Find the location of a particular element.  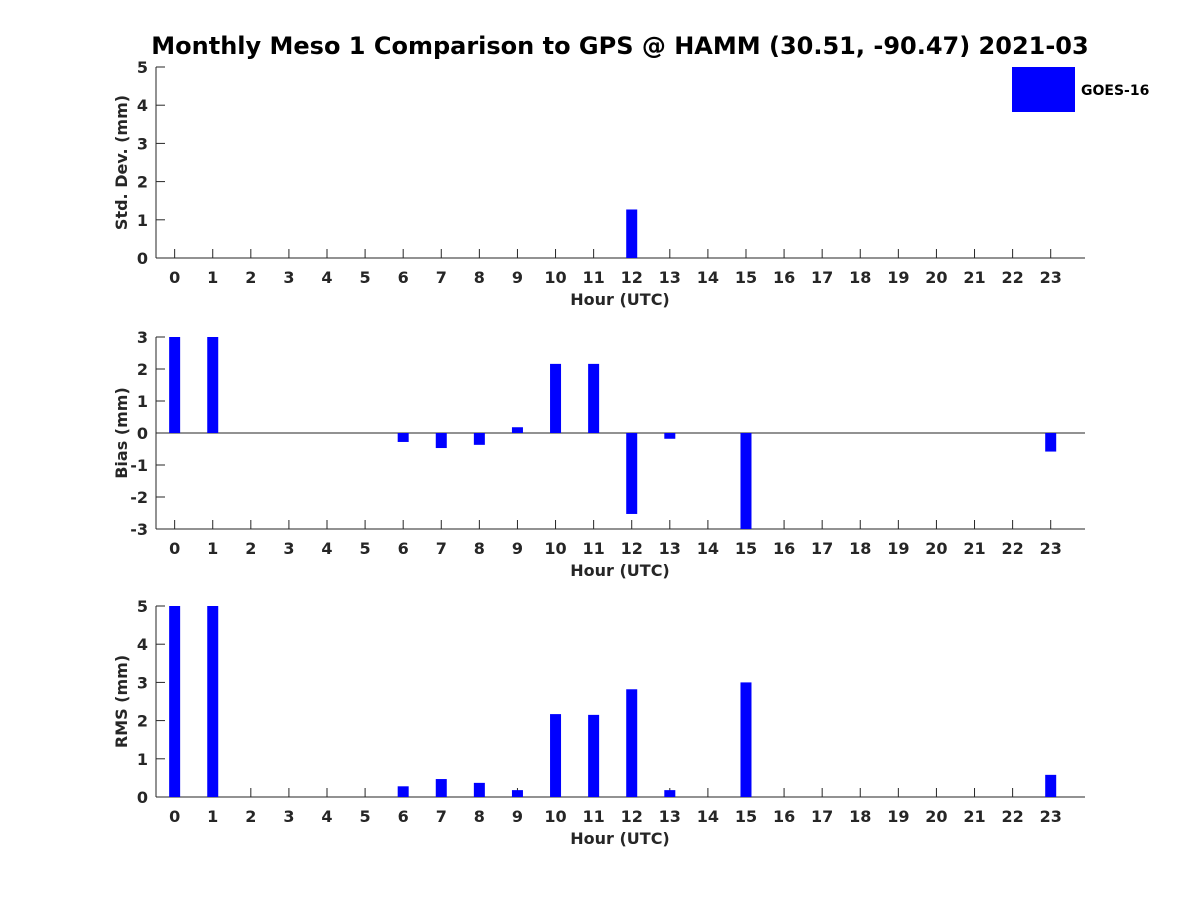

bias-x-tick-label: 19 is located at coordinates (898, 548).